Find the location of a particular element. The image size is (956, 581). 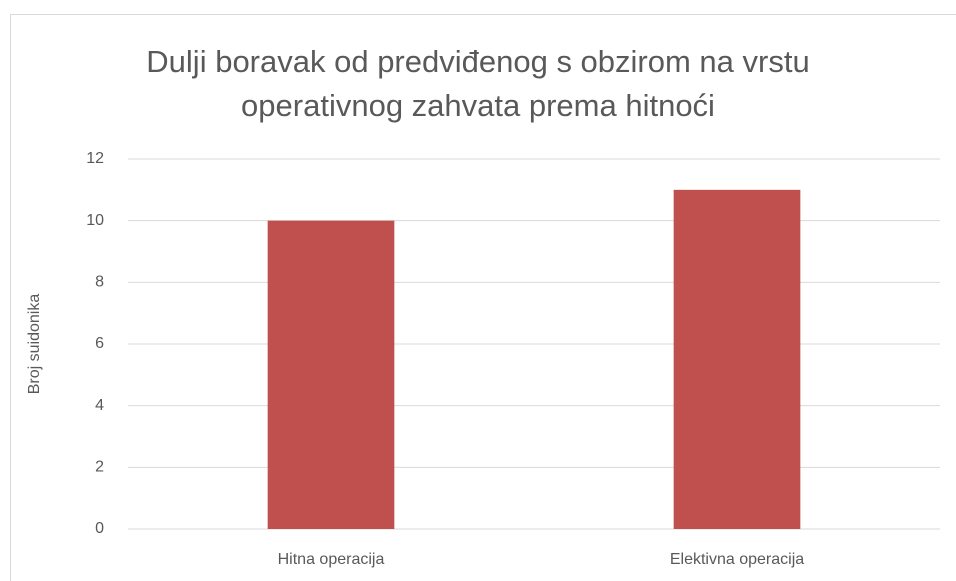

y-tick-label: 10 is located at coordinates (95, 220).